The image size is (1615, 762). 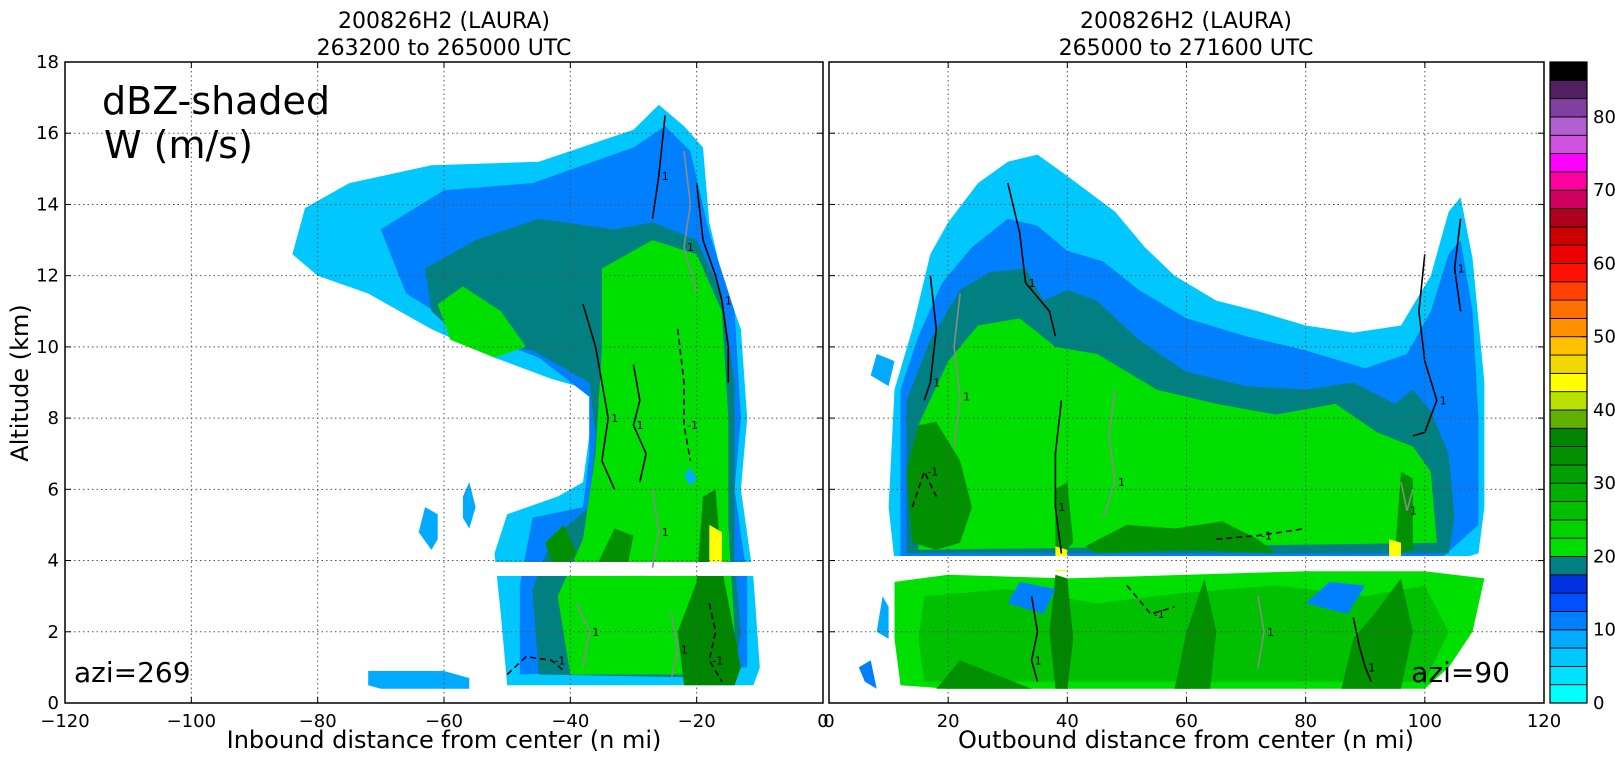 What do you see at coordinates (216, 101) in the screenshot?
I see `left-annotation-line1: dBZ-shaded` at bounding box center [216, 101].